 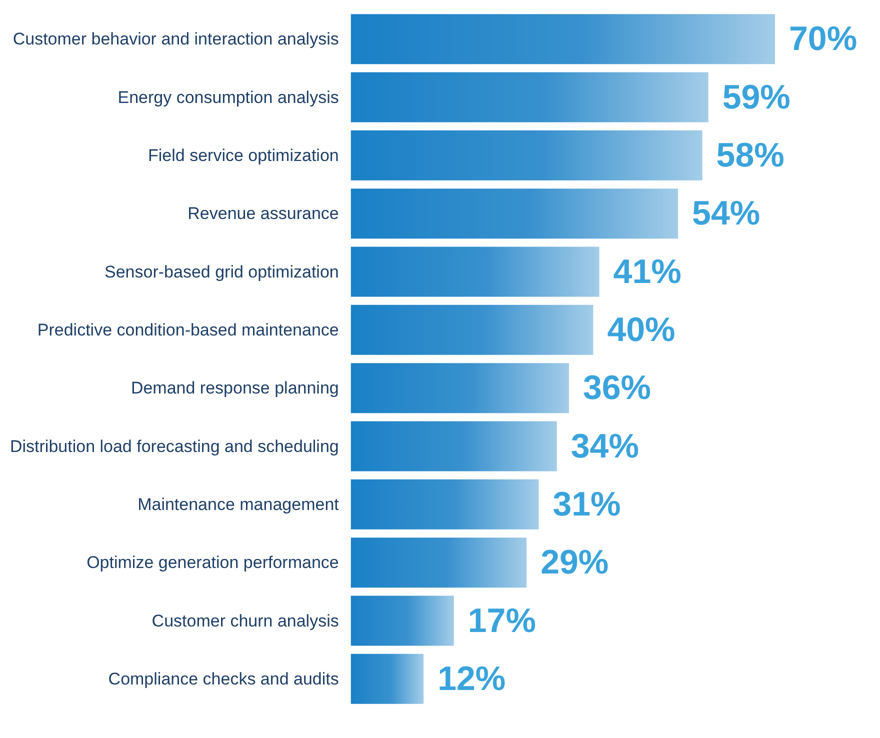 What do you see at coordinates (228, 97) in the screenshot?
I see `y-tick-label: Energy consumption analysis` at bounding box center [228, 97].